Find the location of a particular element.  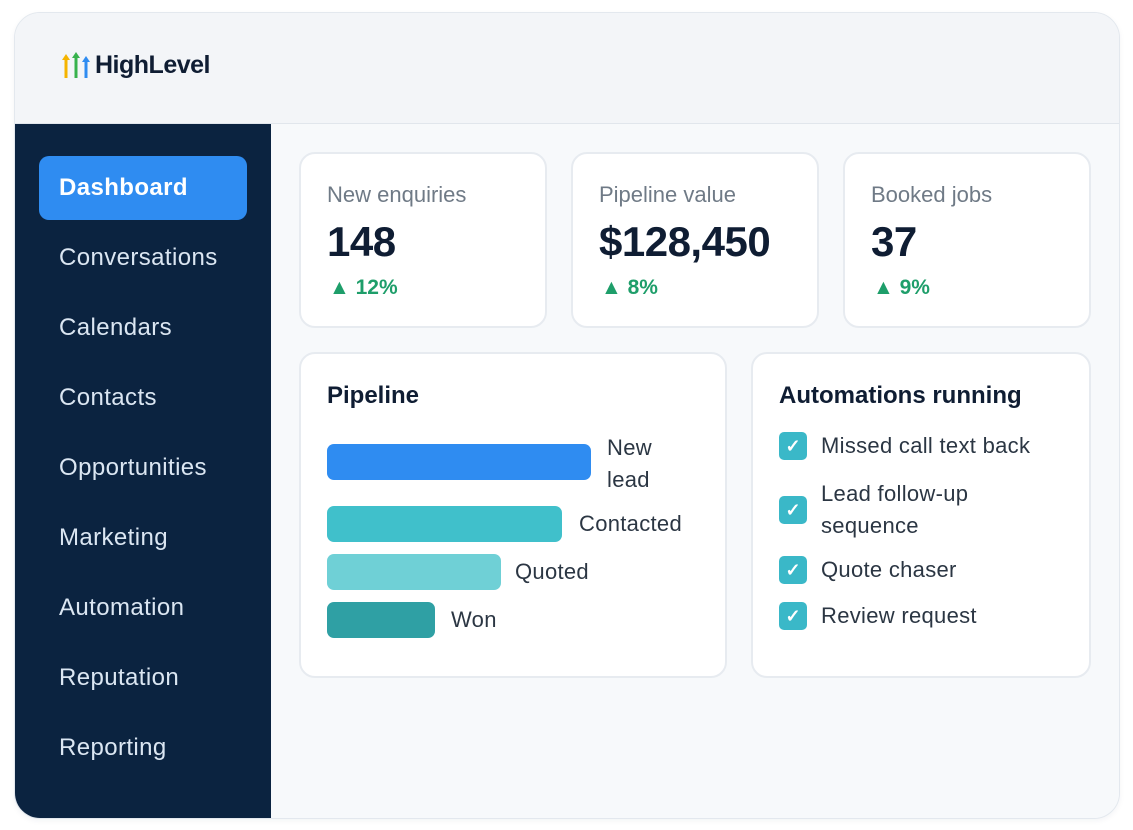

kpi-value: $128,450 is located at coordinates (685, 241).